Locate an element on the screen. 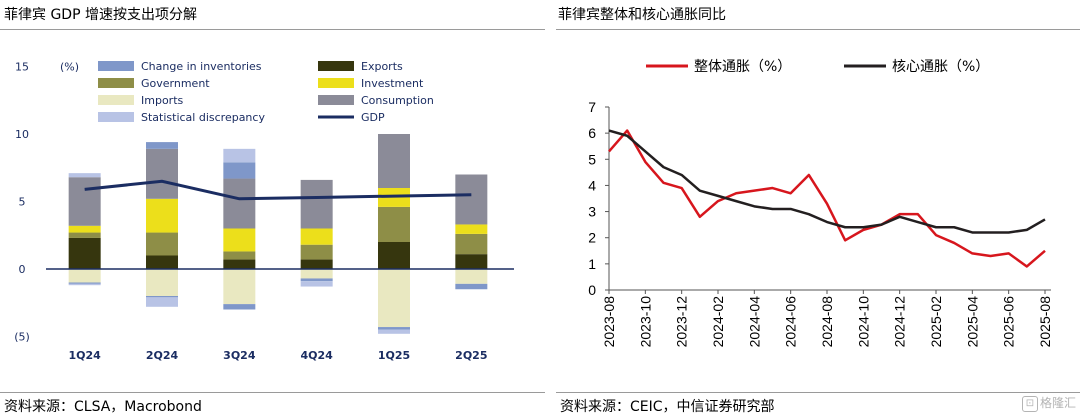 The height and width of the screenshot is (418, 1080). legend-label: GDP is located at coordinates (373, 117).